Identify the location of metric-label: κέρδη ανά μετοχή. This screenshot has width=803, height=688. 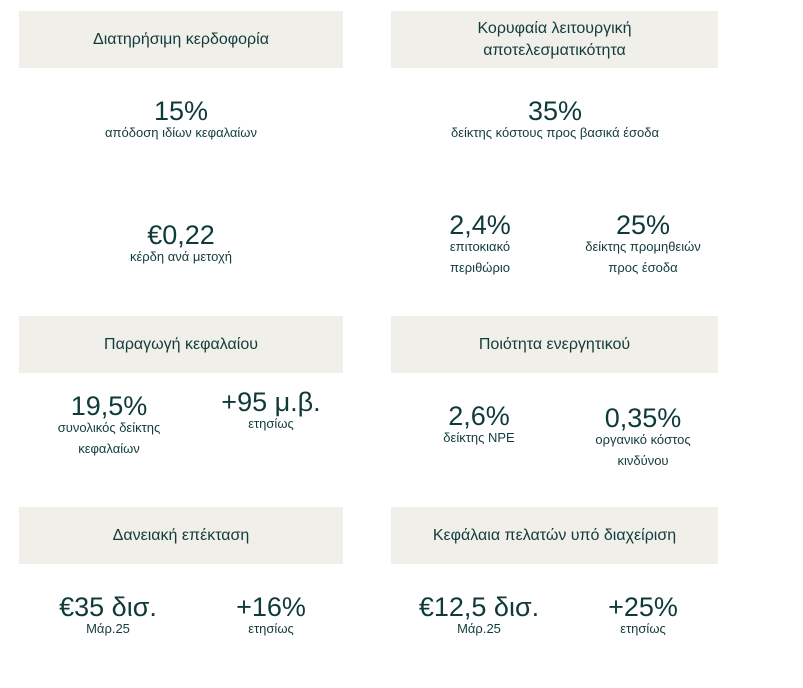
(181, 256).